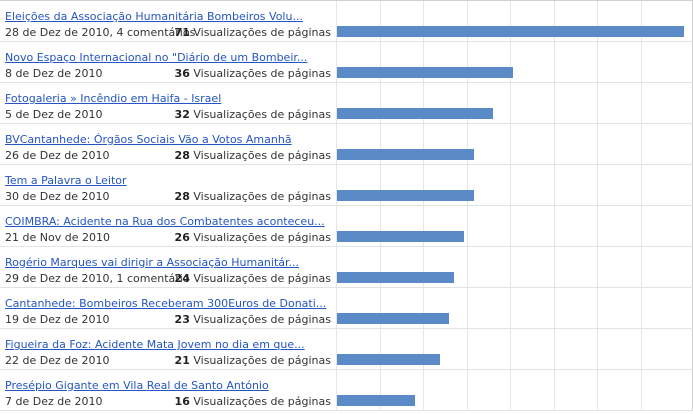 The image size is (693, 414). Describe the element at coordinates (57, 237) in the screenshot. I see `post-meta: 21 de Nov de 2010` at that location.